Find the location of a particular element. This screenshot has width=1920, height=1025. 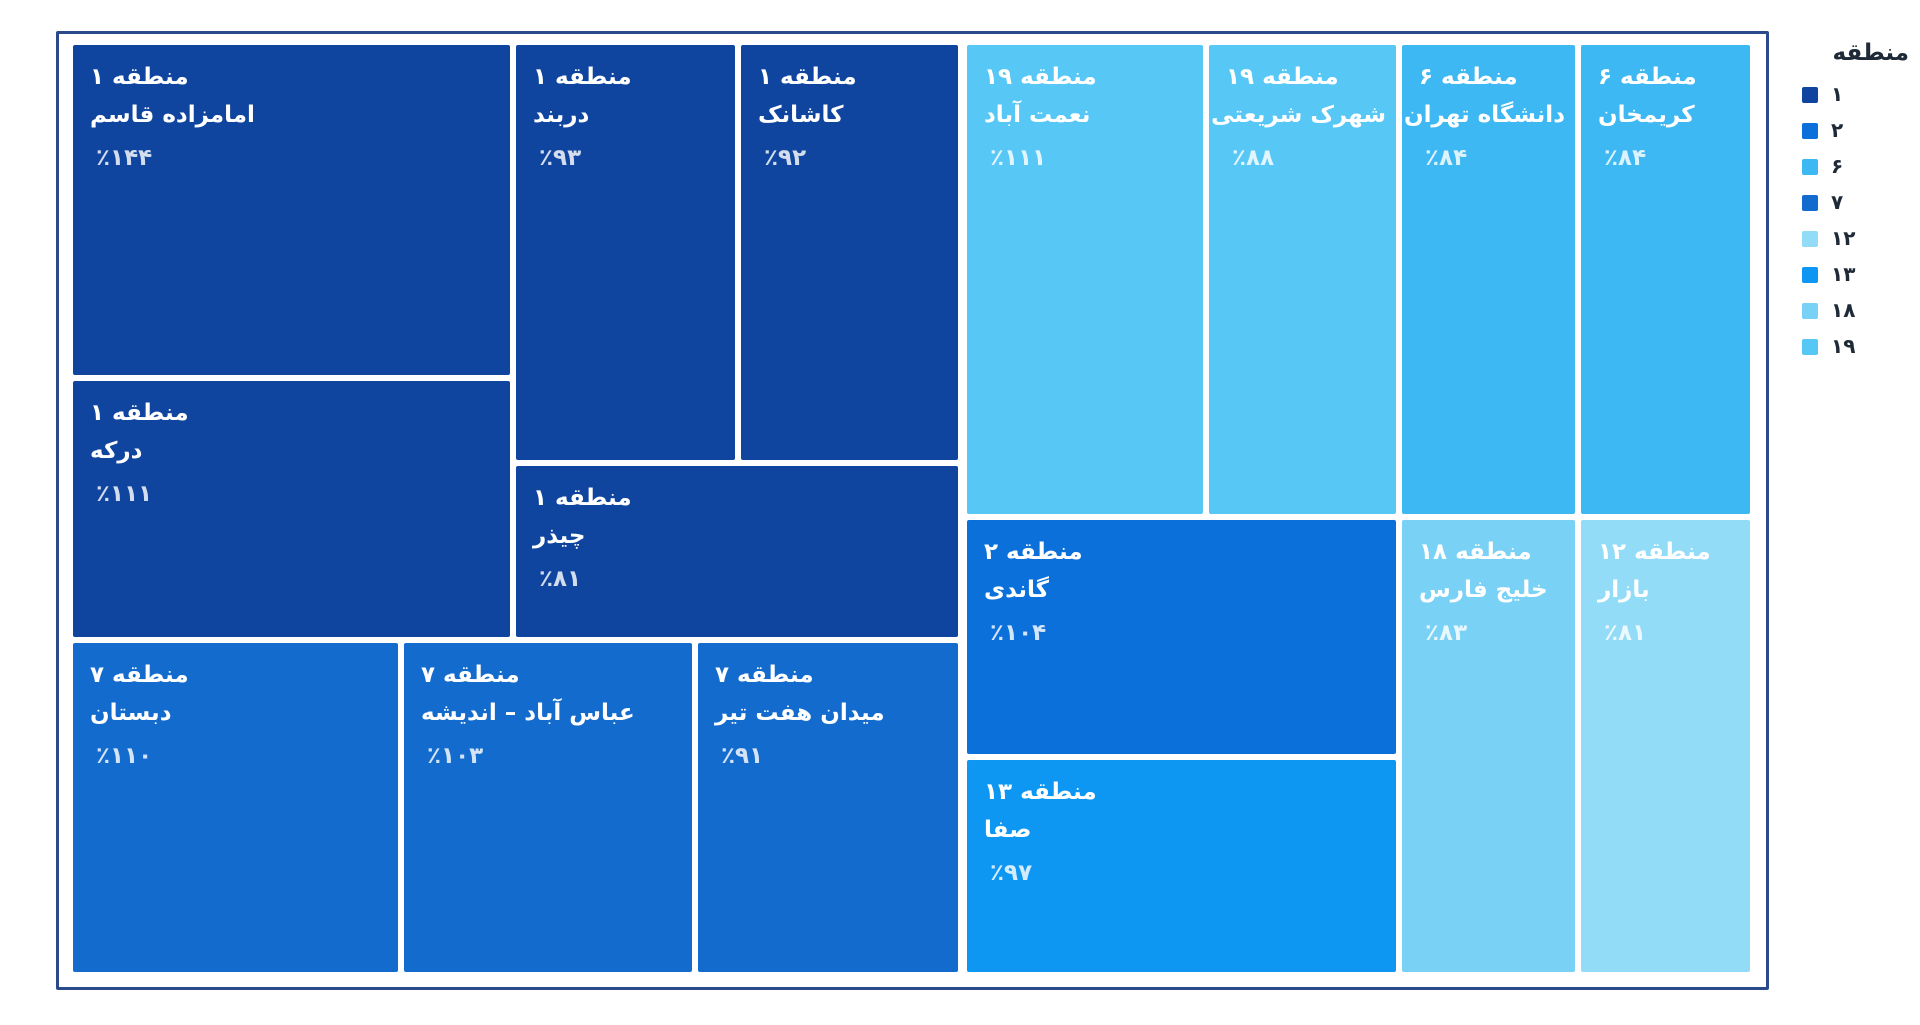

legend-item-region-1: ۱ is located at coordinates (1850, 94).